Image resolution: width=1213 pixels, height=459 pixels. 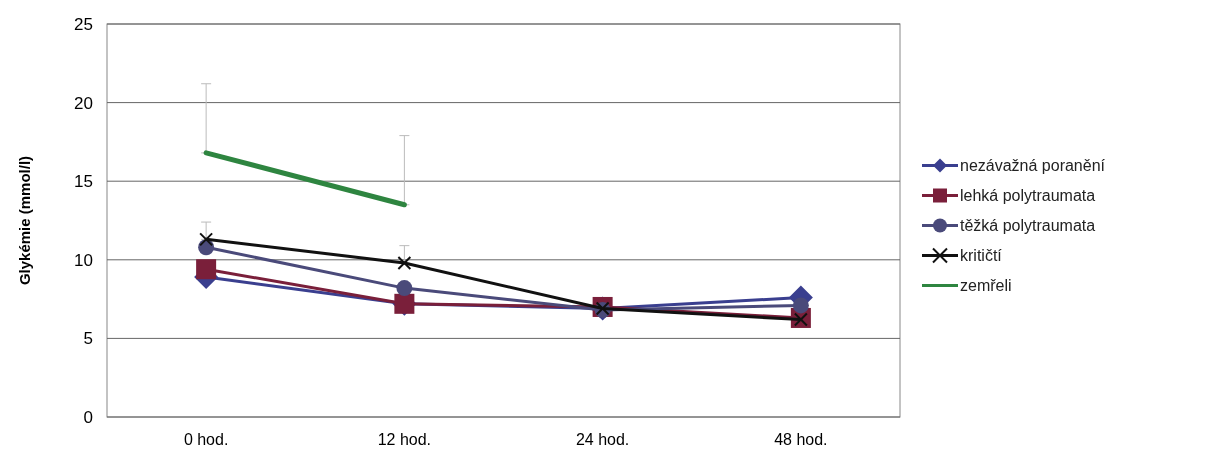 What do you see at coordinates (986, 286) in the screenshot?
I see `legend-label: zemřeli` at bounding box center [986, 286].